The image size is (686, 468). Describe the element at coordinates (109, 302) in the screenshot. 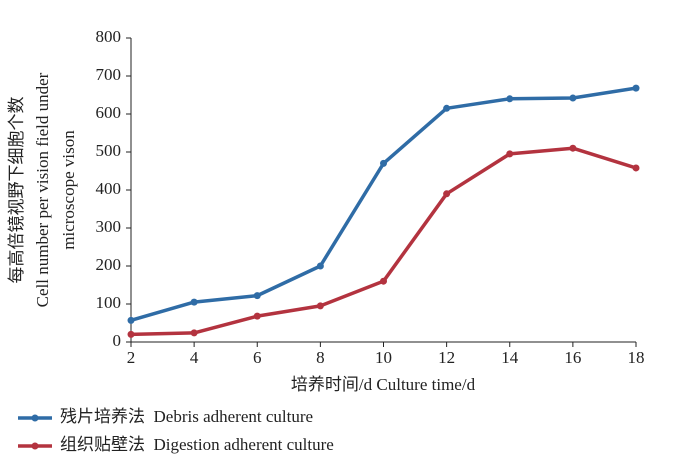

I see `y-tick-label: 100` at that location.